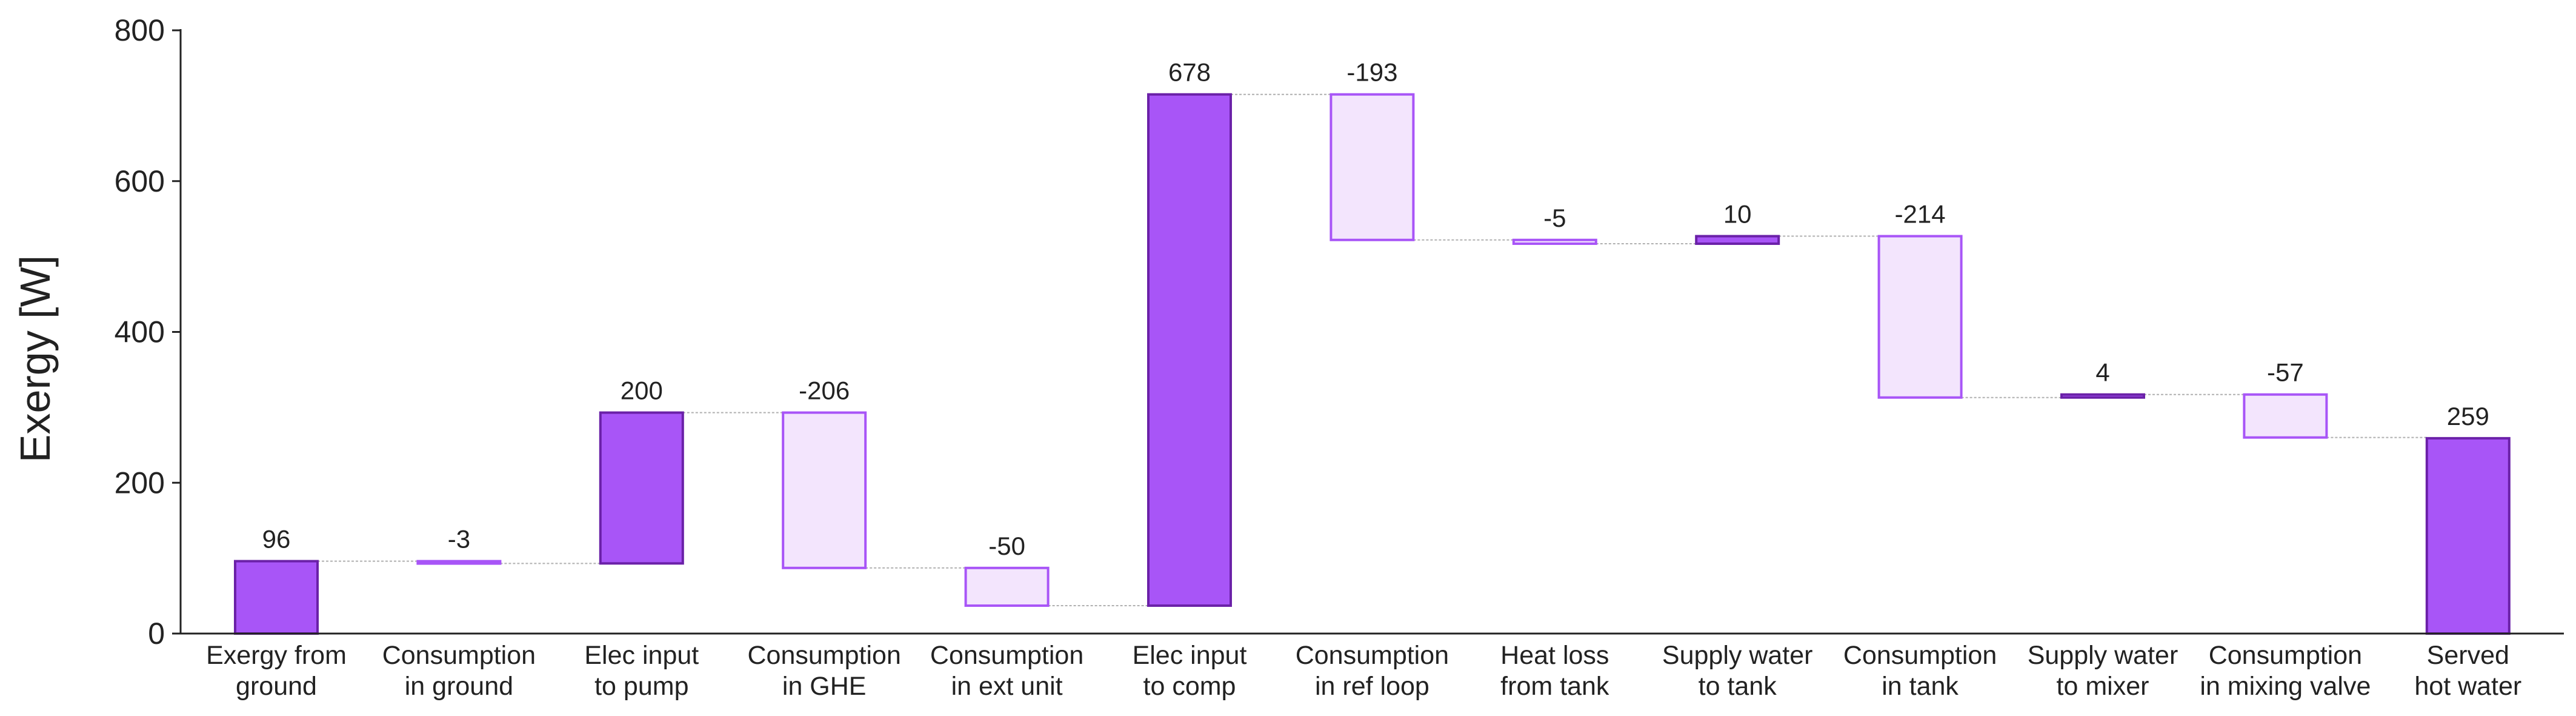 Image resolution: width=2576 pixels, height=716 pixels. I want to click on category-label-3-1: in GHE, so click(824, 686).